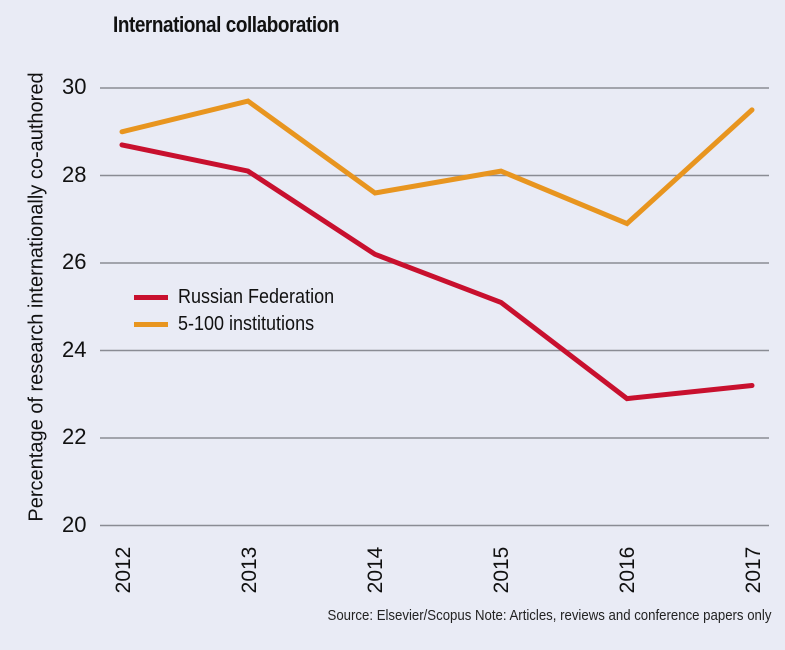  I want to click on x-tick-2016: 2016, so click(627, 570).